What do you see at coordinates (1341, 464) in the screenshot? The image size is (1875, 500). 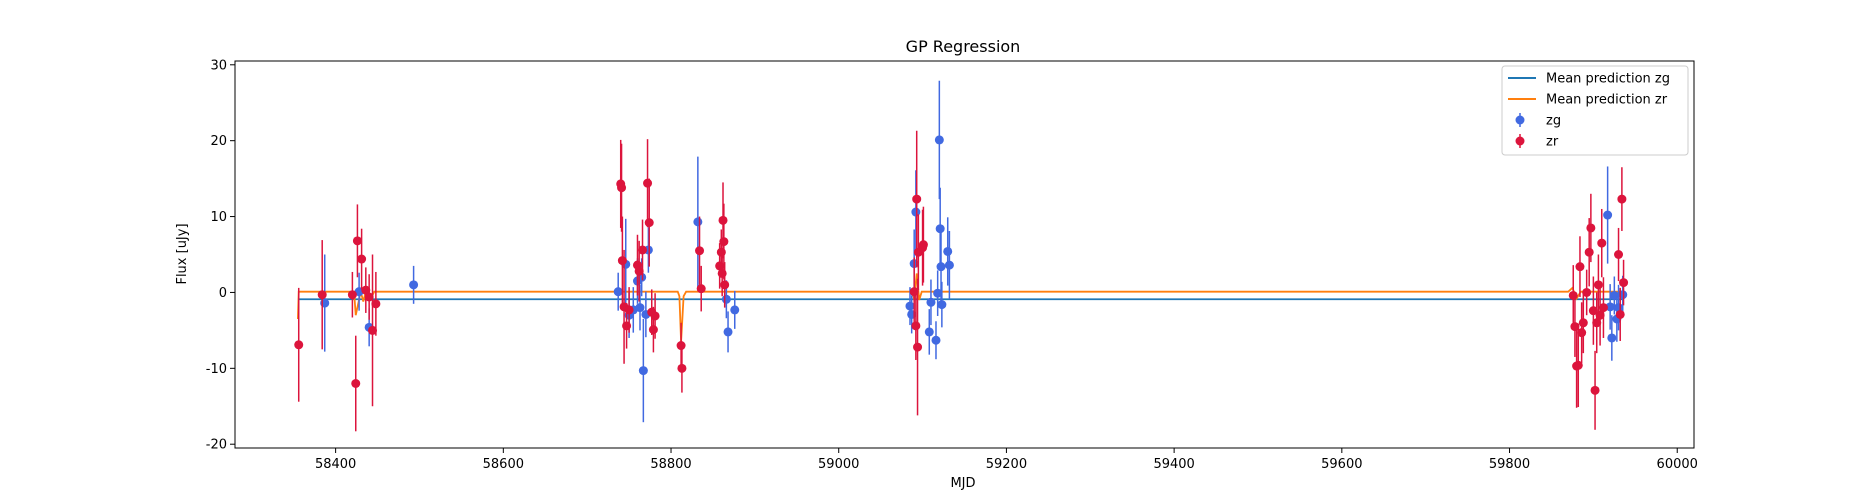 I see `x-tick-label-59600: 59600` at bounding box center [1341, 464].